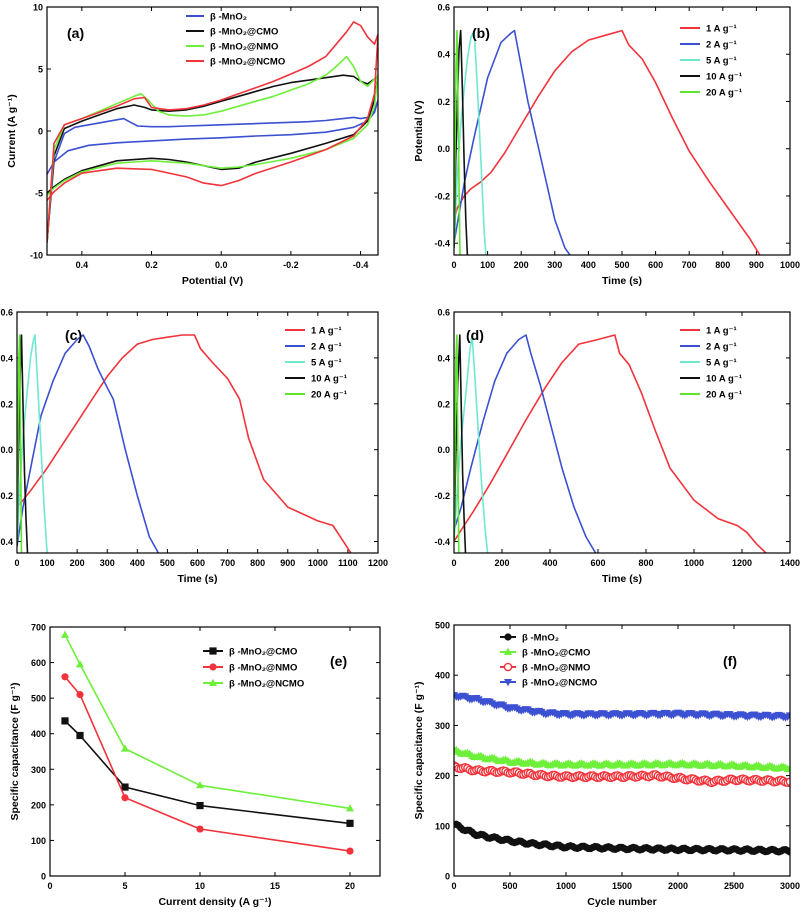  I want to click on y-tick-label: -0.2, so click(442, 196).